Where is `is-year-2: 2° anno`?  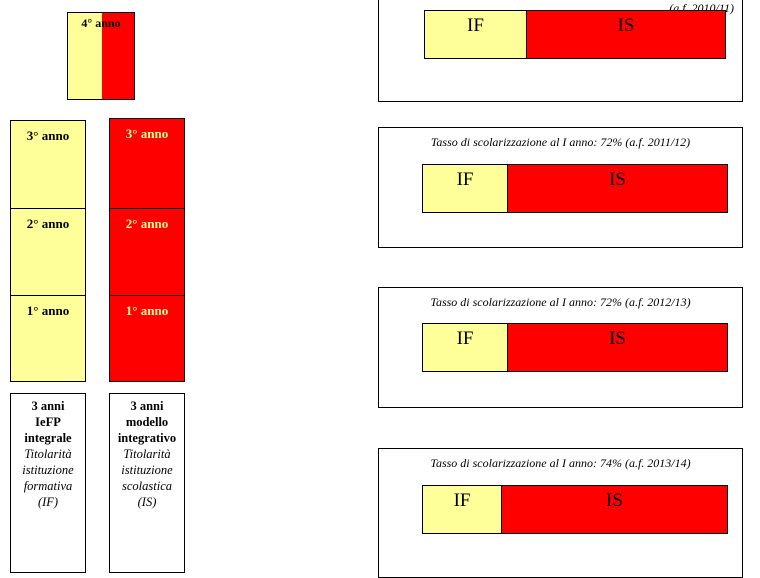 is-year-2: 2° anno is located at coordinates (147, 252).